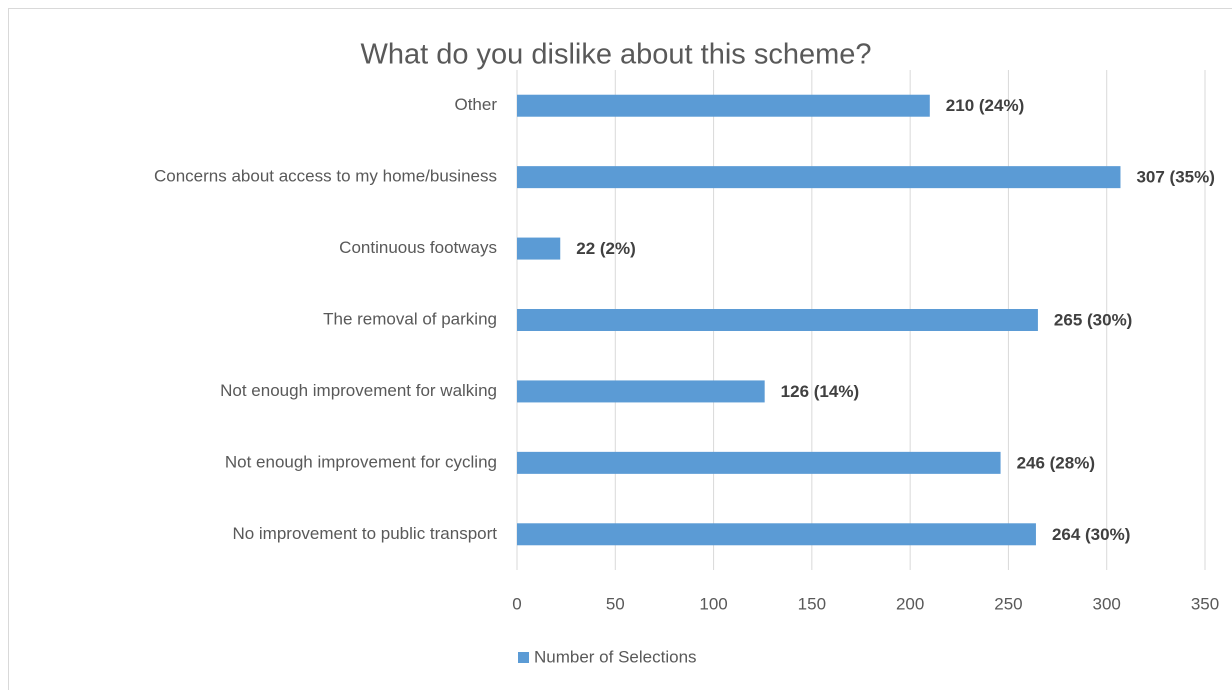 The height and width of the screenshot is (690, 1232). Describe the element at coordinates (1093, 319) in the screenshot. I see `data-label: 265 (30%)` at that location.